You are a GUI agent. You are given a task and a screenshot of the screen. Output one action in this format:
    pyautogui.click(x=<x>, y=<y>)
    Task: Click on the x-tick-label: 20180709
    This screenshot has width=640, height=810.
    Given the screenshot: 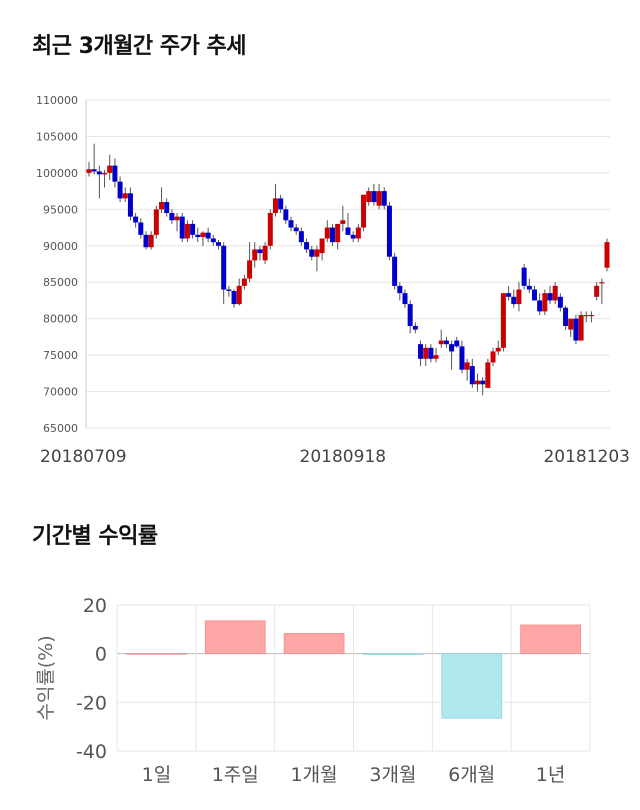 What is the action you would take?
    pyautogui.click(x=83, y=457)
    